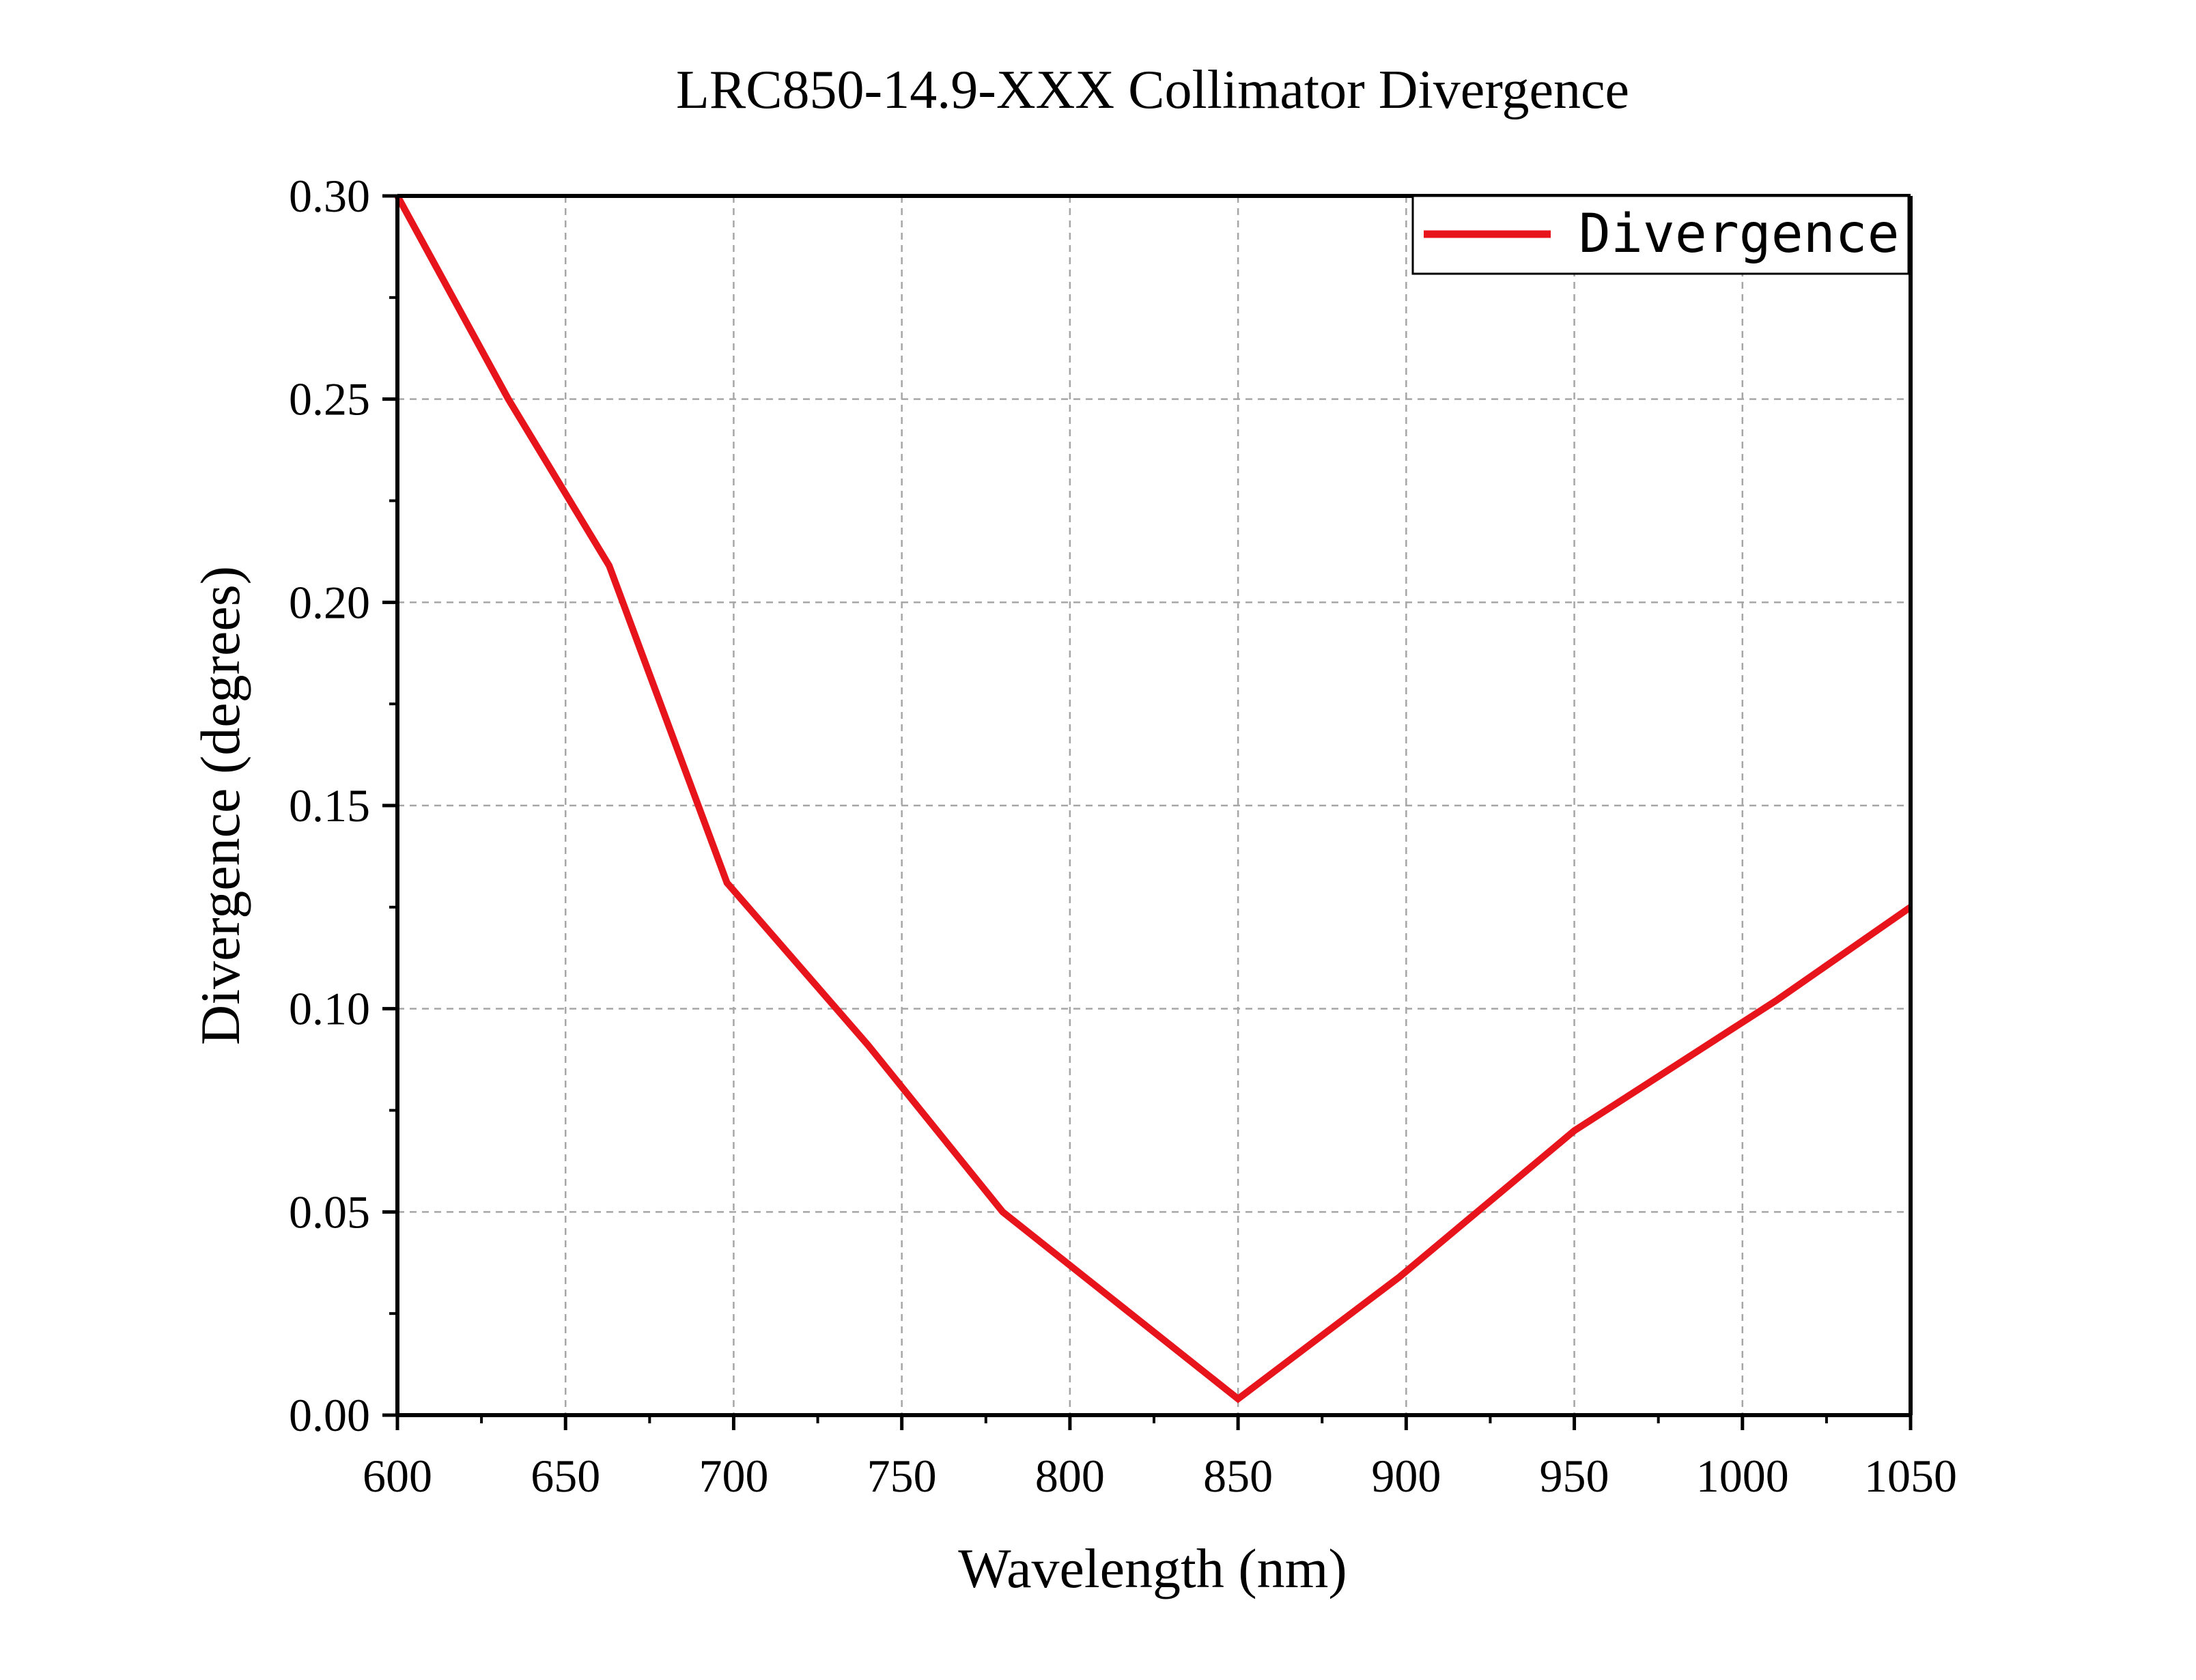  Describe the element at coordinates (329, 1415) in the screenshot. I see `y-tick-label: 0.00` at that location.